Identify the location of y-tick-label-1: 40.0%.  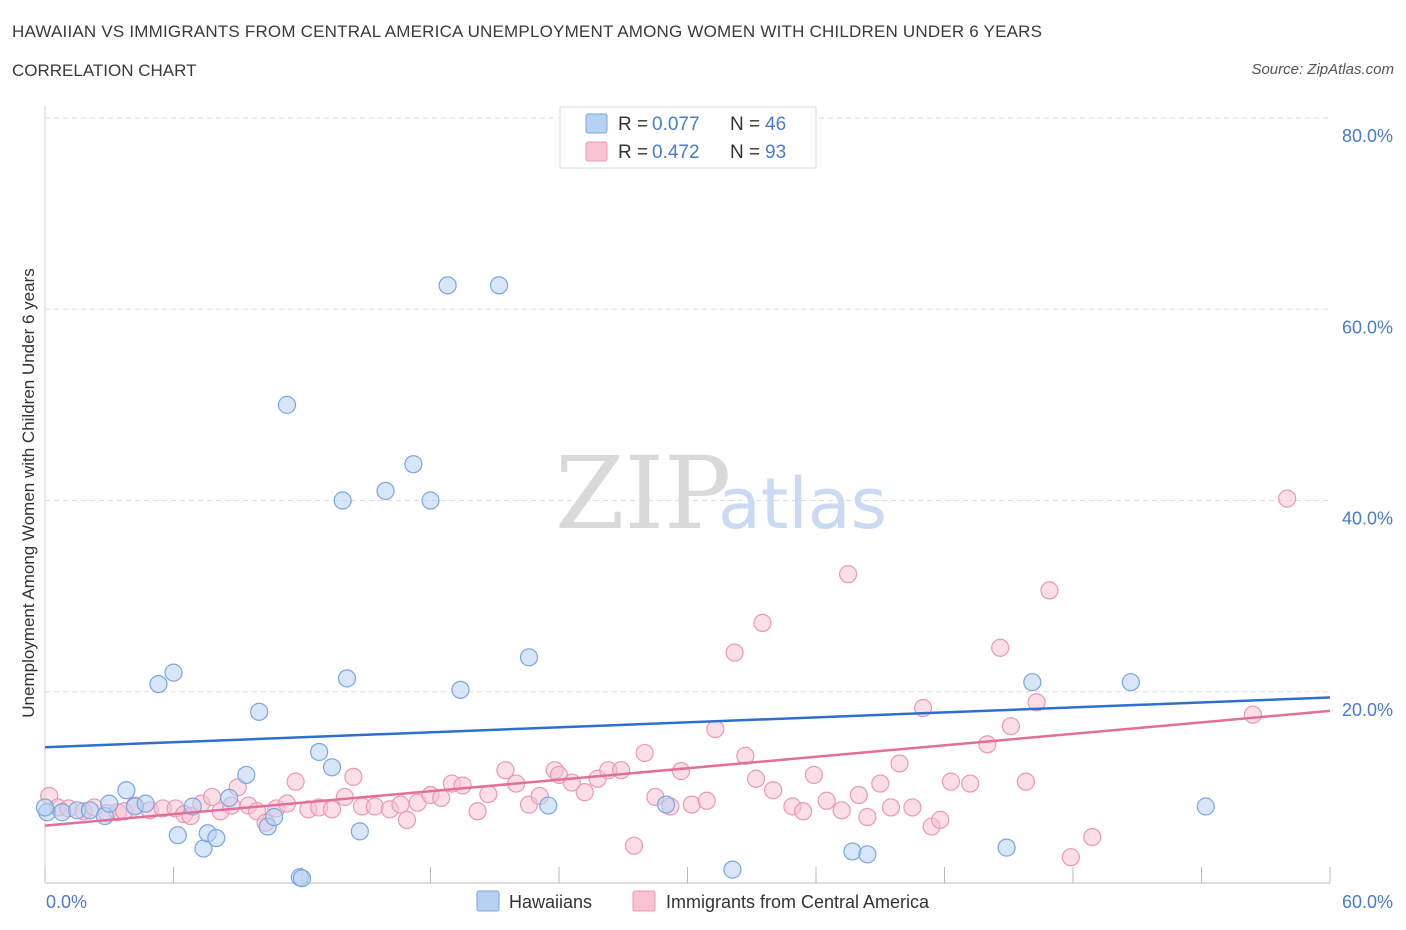
(1367, 519).